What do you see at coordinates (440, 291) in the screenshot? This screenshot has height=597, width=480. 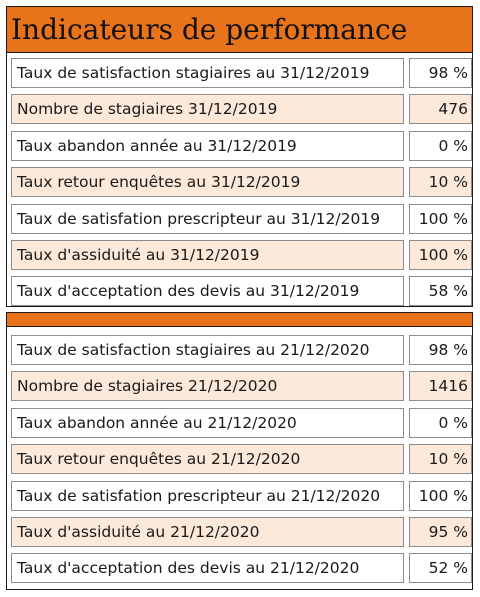 I see `indicator-value: 58 %` at bounding box center [440, 291].